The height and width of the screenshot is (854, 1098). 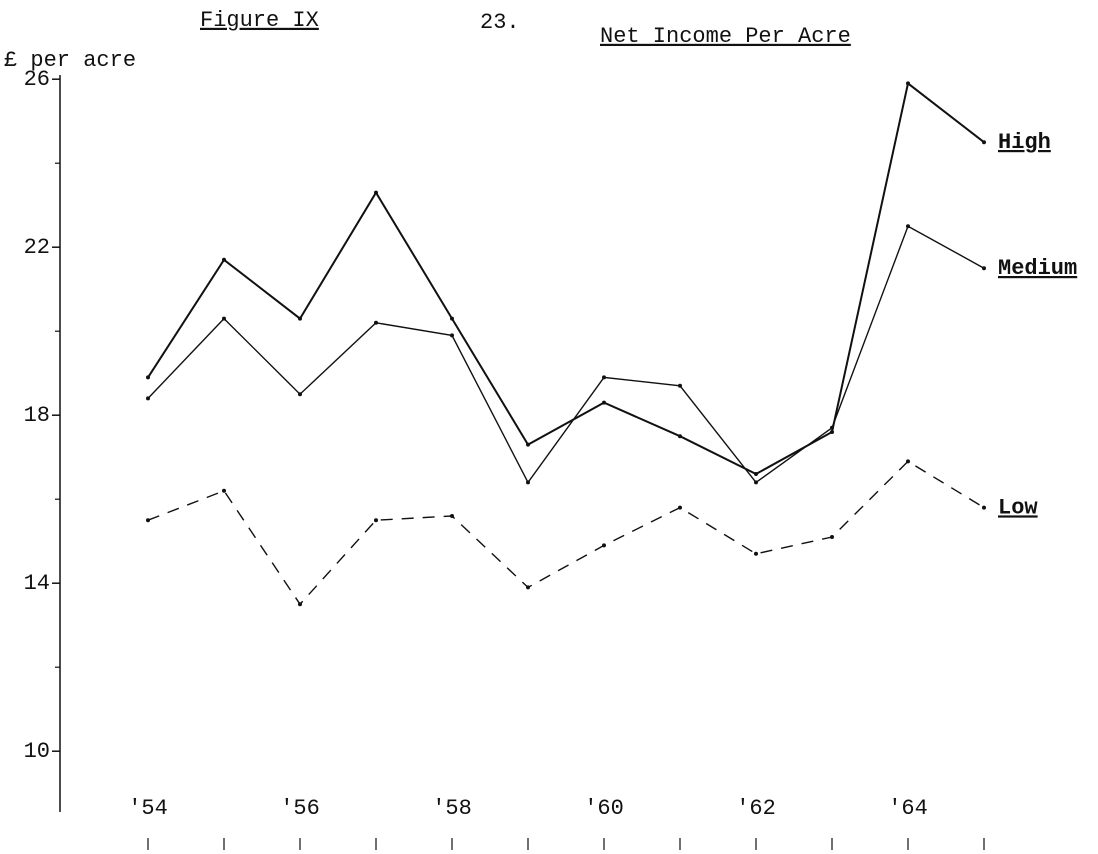 What do you see at coordinates (37, 415) in the screenshot?
I see `y-tick-label: 18` at bounding box center [37, 415].